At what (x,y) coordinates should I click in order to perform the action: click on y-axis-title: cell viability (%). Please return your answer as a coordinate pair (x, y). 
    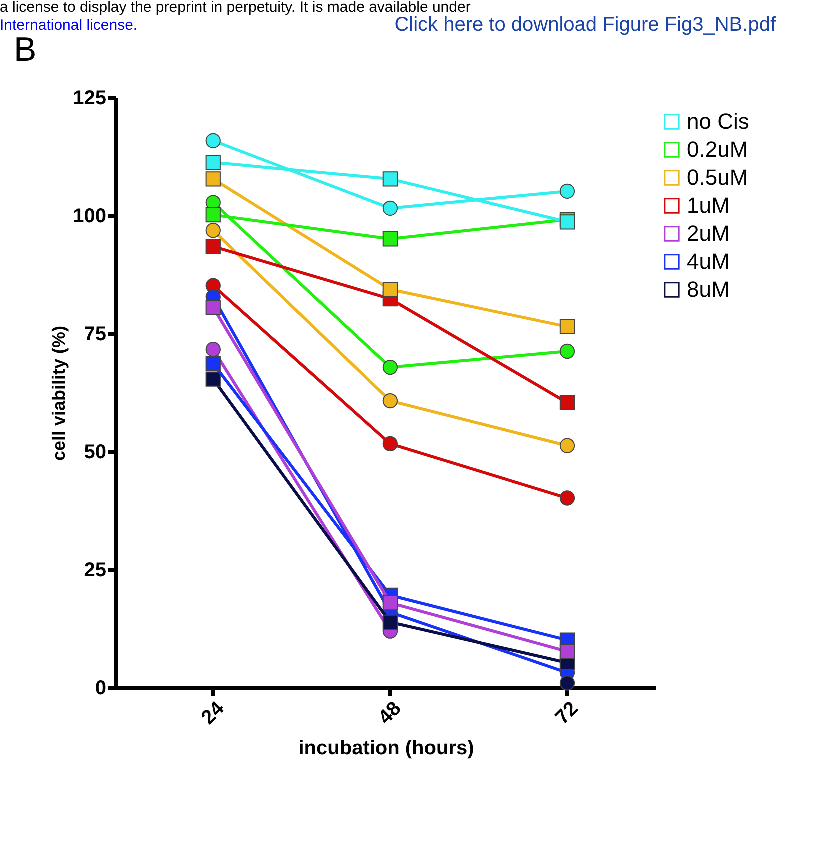
    Looking at the image, I should click on (59, 394).